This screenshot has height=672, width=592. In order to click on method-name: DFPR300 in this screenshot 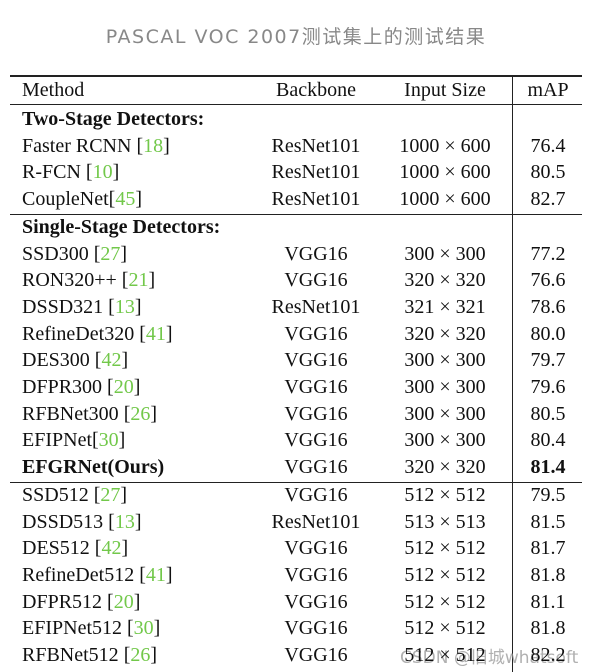, I will do `click(65, 387)`.